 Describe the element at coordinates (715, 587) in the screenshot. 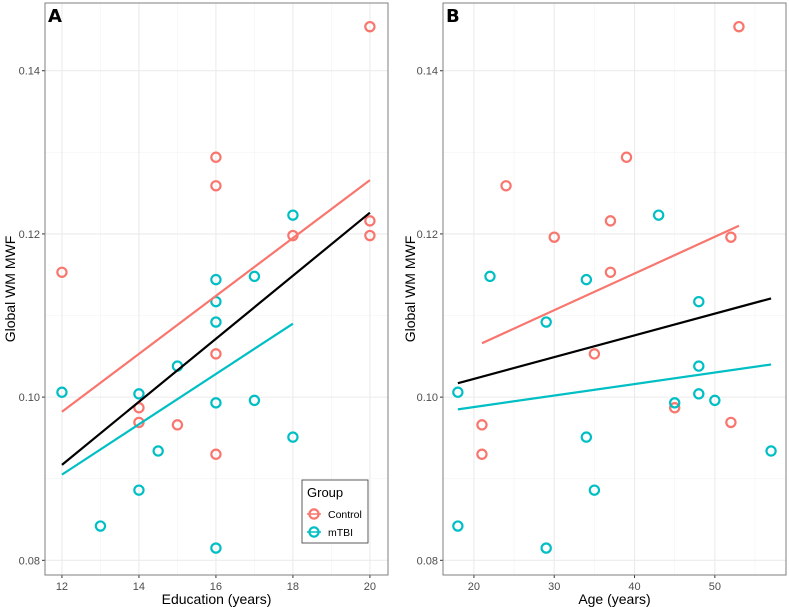

I see `x-tick-label: 50` at that location.